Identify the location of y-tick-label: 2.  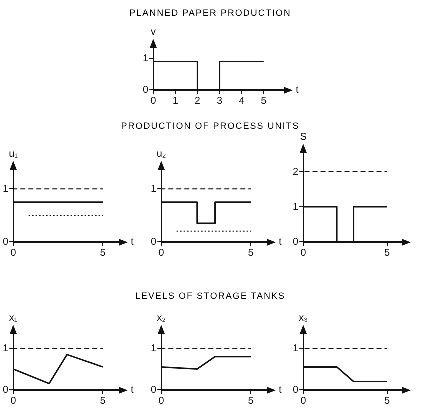
(296, 172).